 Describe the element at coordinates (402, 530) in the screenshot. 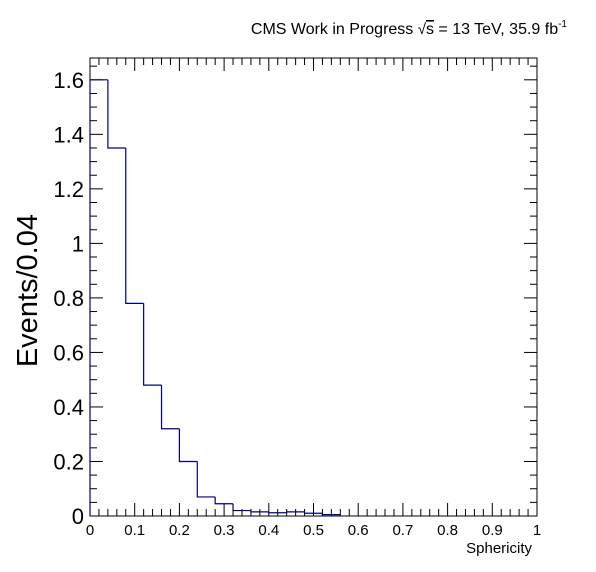

I see `x-tick-label: 0.7` at that location.